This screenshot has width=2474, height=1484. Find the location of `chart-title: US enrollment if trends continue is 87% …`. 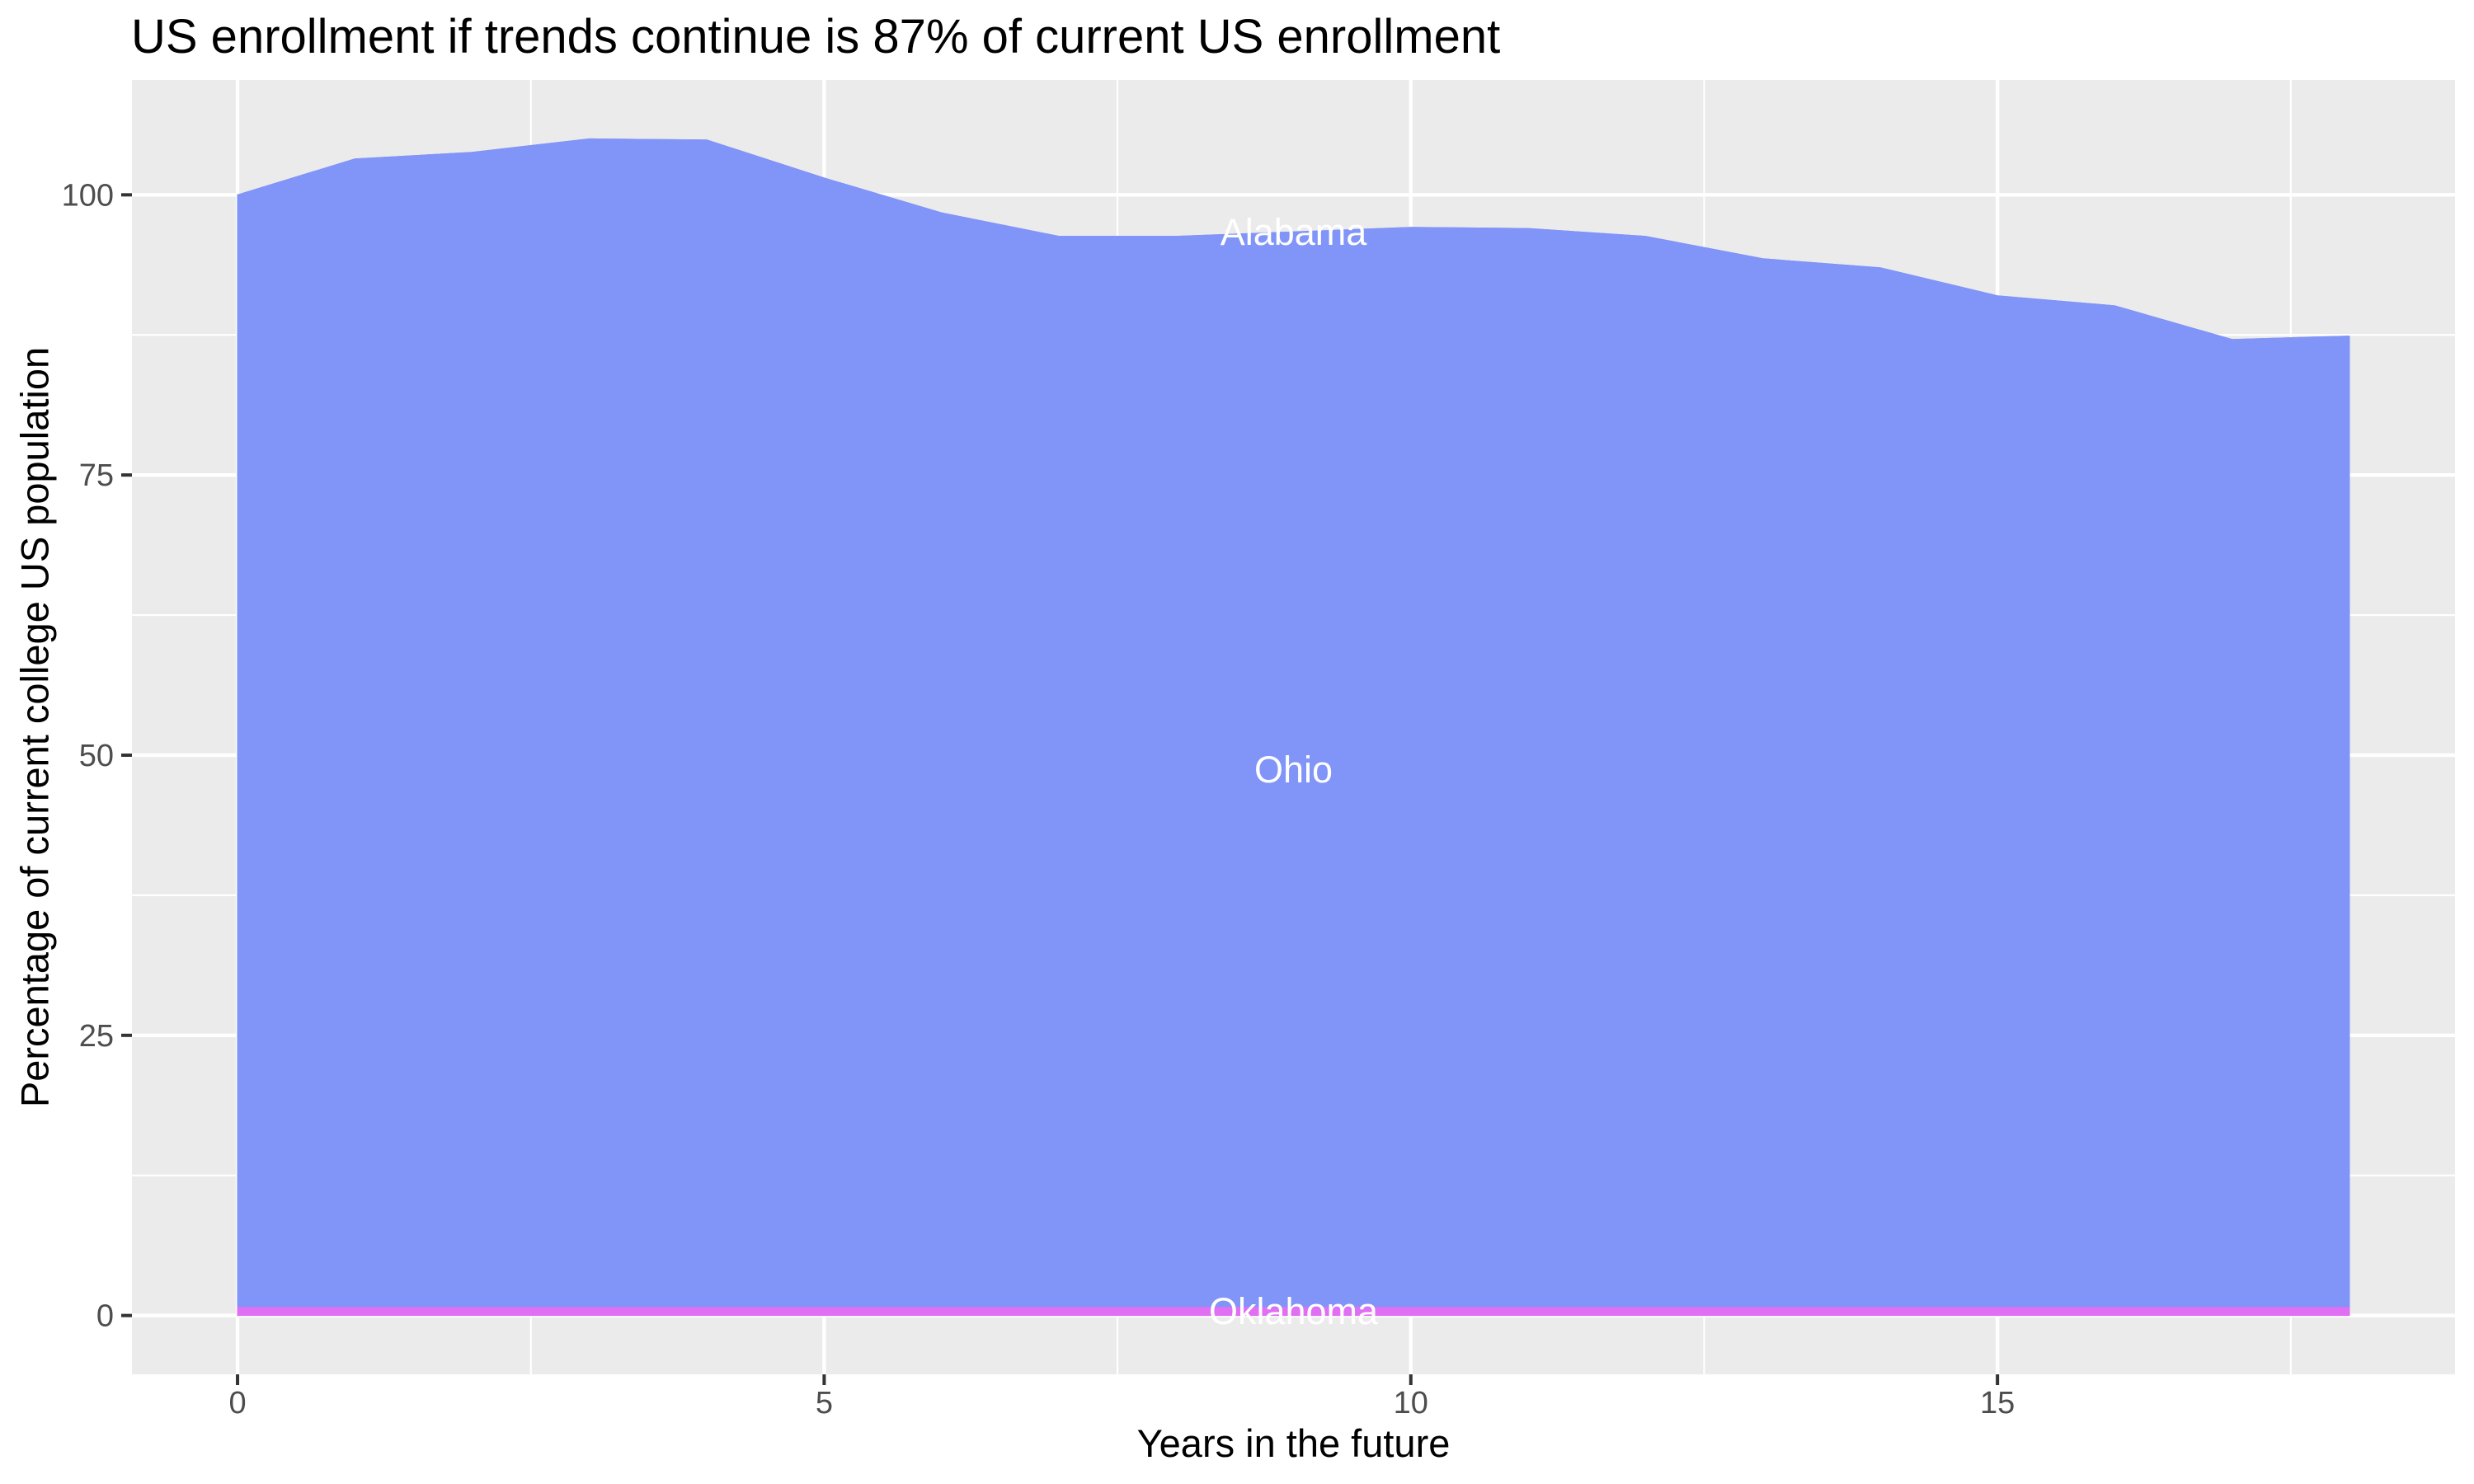

chart-title: US enrollment if trends continue is 87% … is located at coordinates (816, 36).